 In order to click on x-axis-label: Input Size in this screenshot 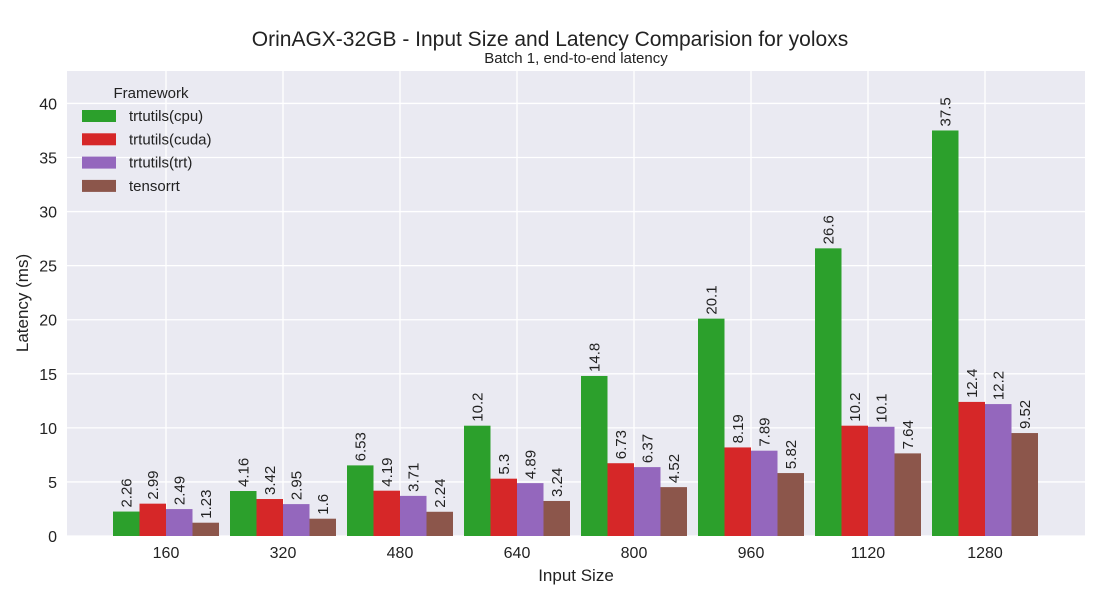, I will do `click(576, 575)`.